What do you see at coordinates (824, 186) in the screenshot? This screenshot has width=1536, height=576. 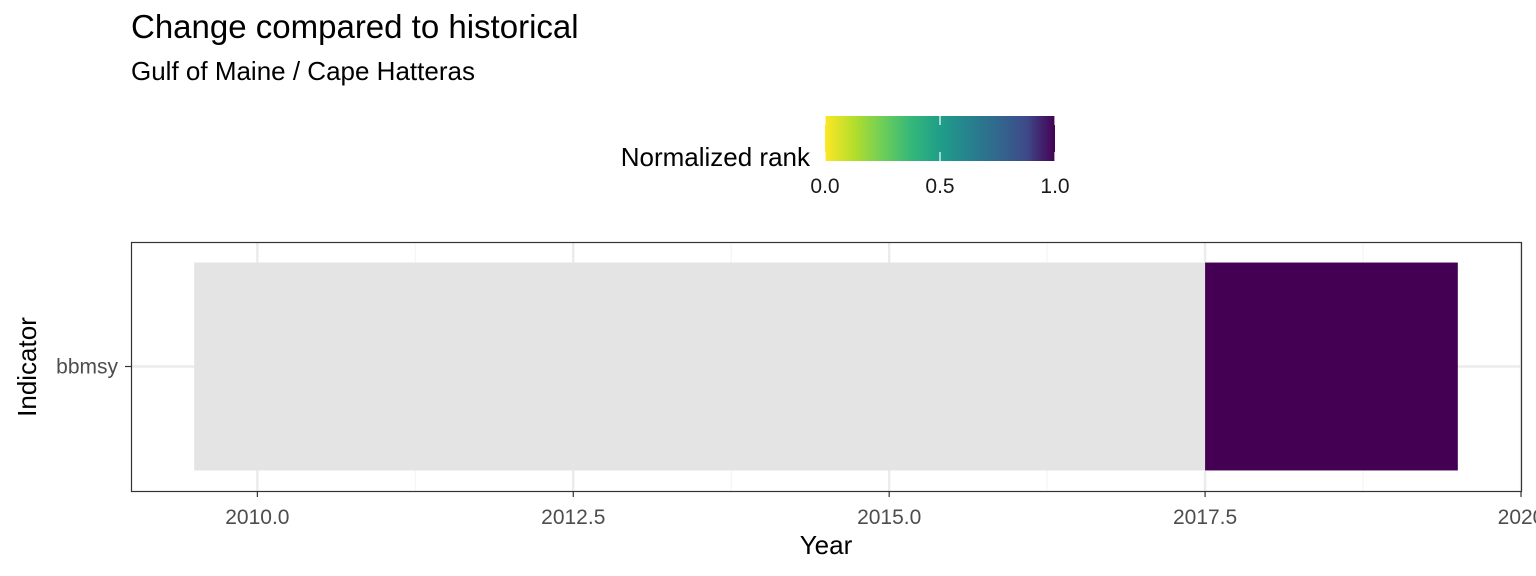 I see `legend-tick-label: 0.0` at bounding box center [824, 186].